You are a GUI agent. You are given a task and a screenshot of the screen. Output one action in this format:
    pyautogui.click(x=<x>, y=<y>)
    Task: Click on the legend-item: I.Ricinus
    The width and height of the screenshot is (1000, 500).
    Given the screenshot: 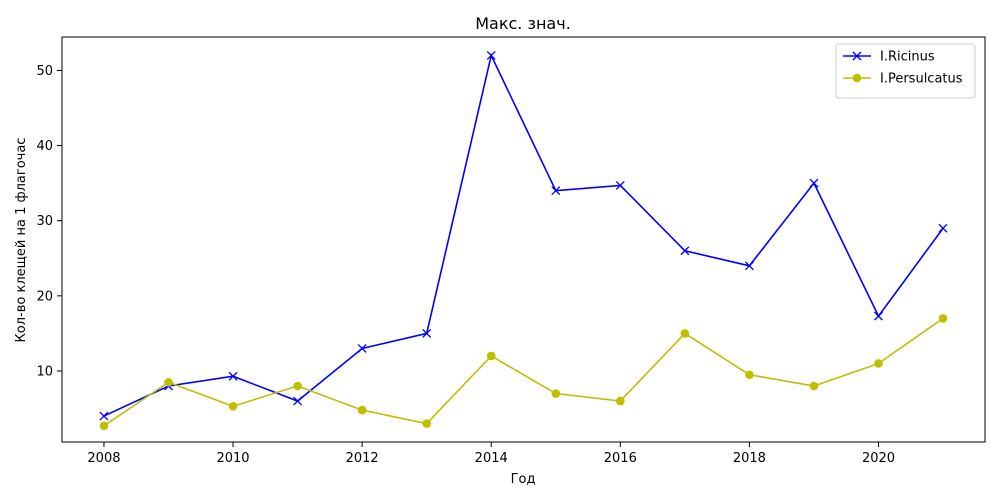 What is the action you would take?
    pyautogui.click(x=889, y=57)
    